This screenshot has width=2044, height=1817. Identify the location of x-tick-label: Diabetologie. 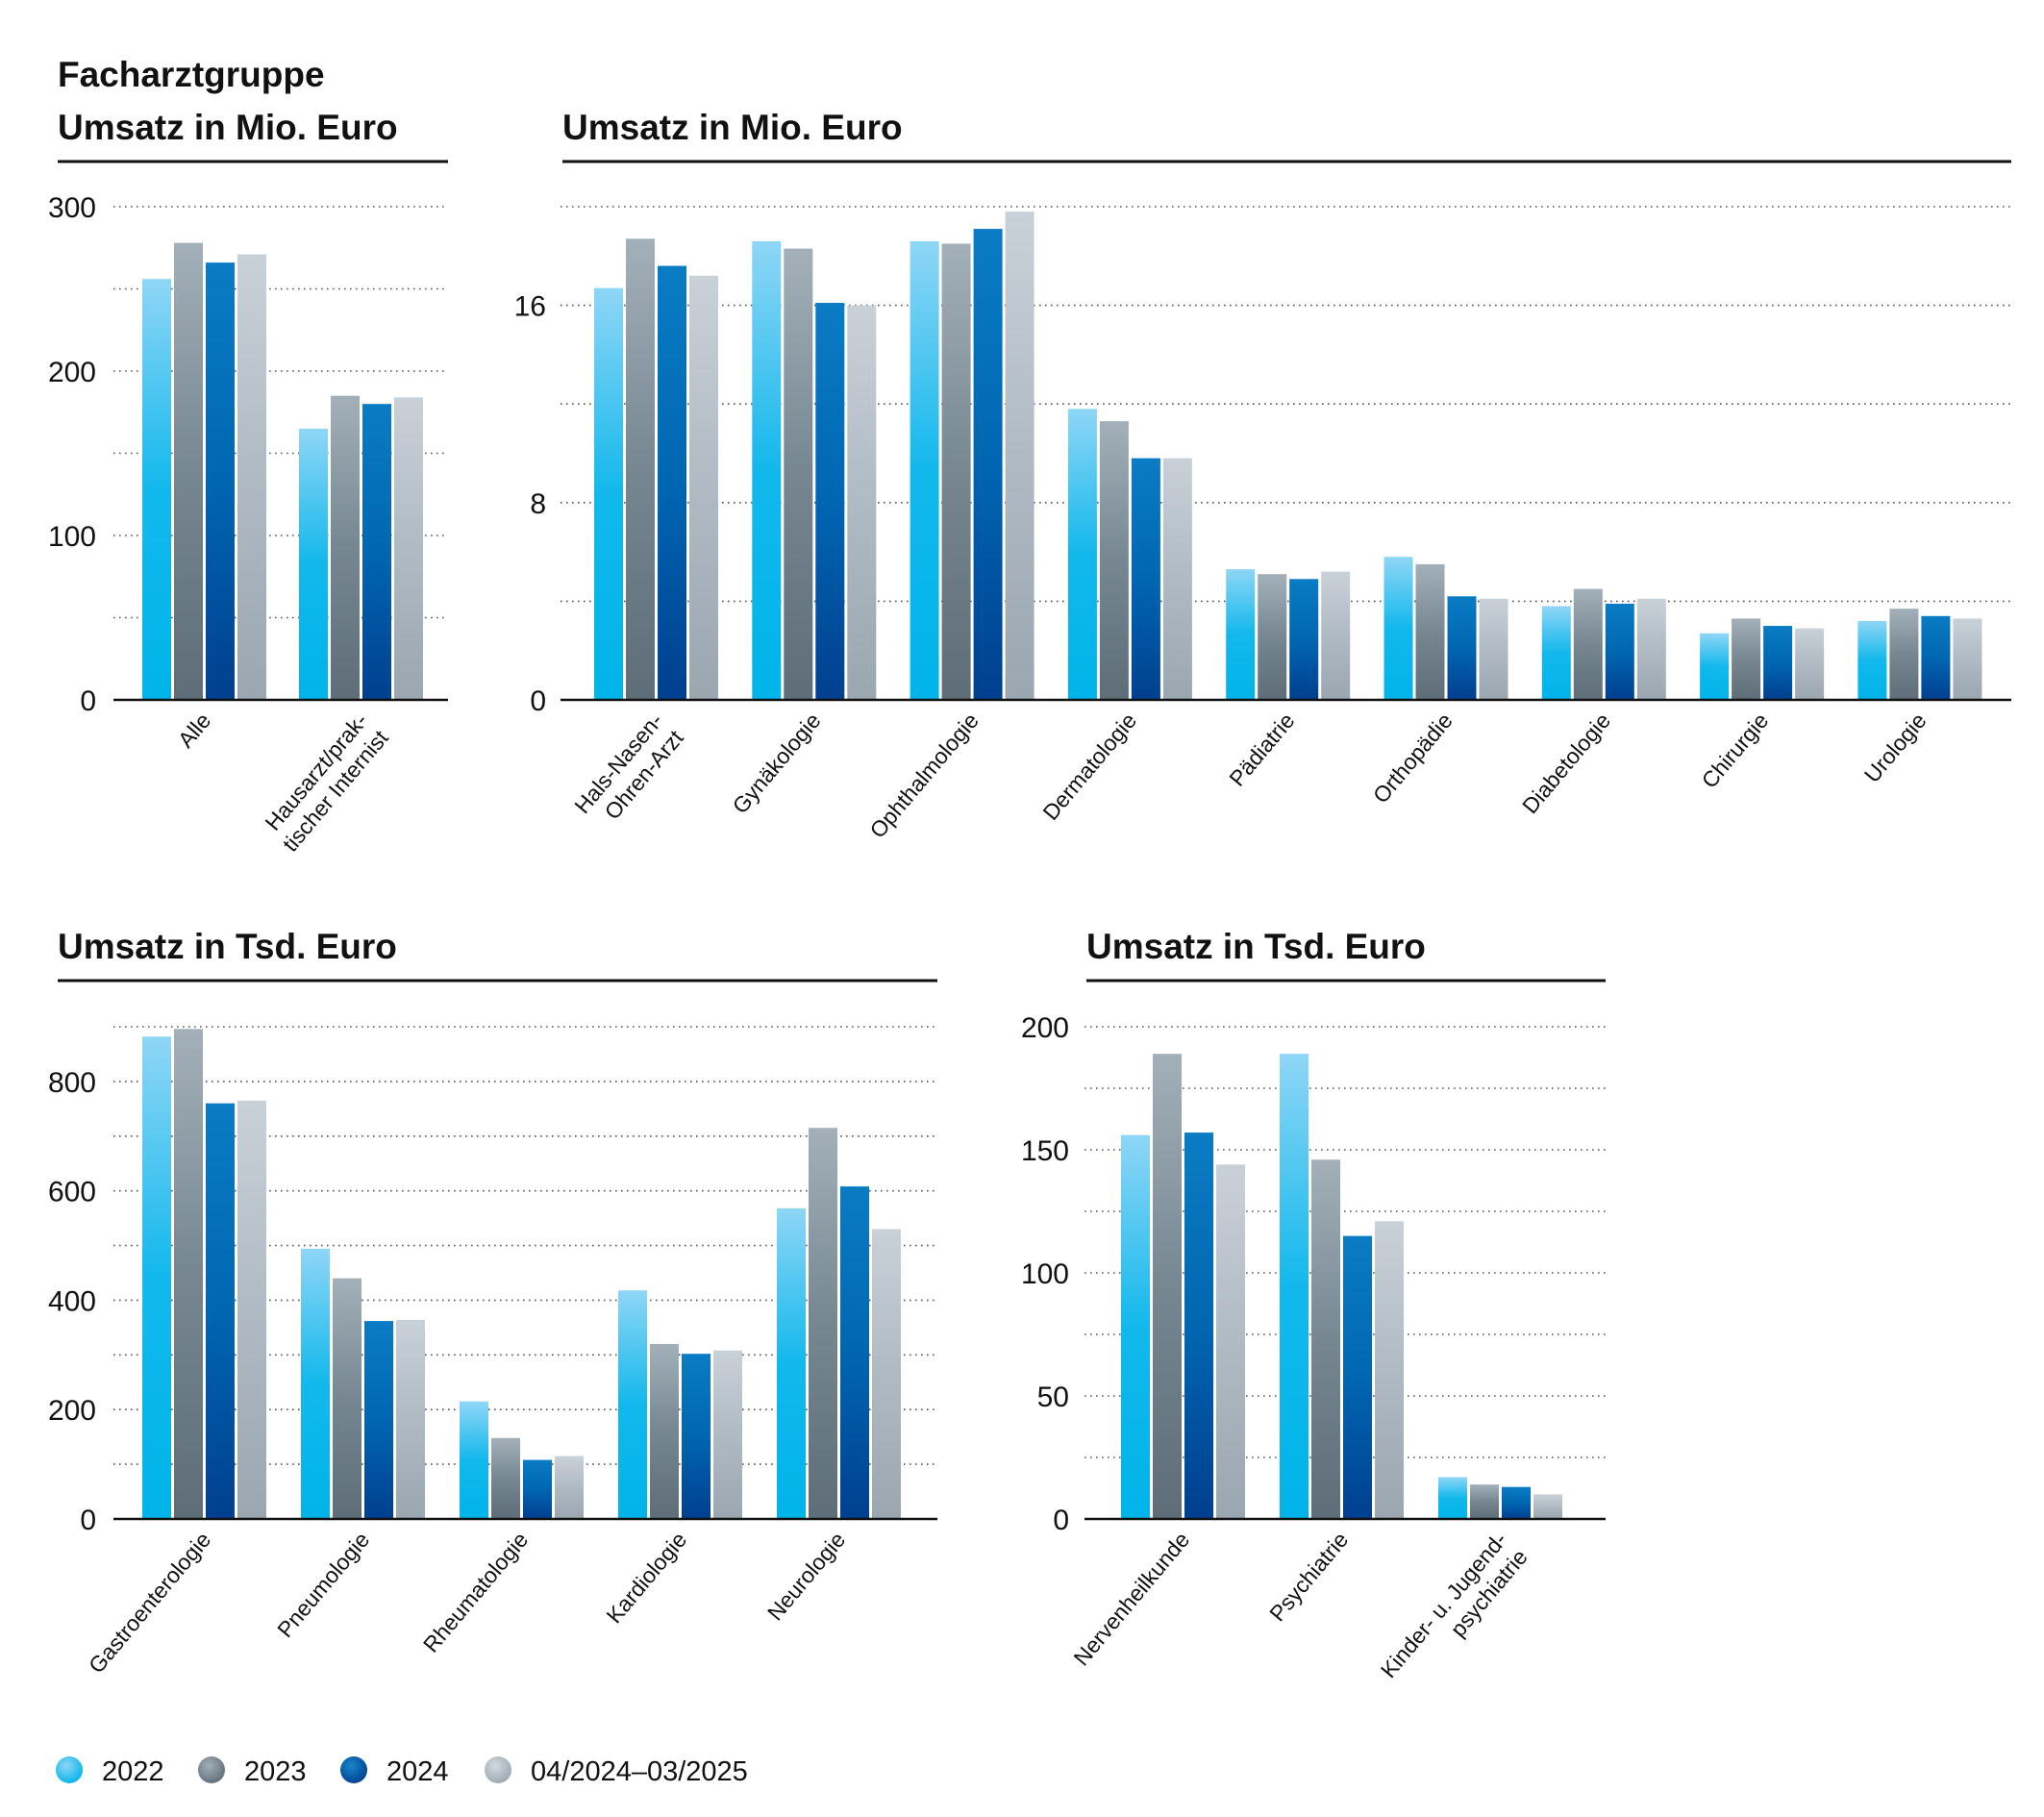
(1566, 764).